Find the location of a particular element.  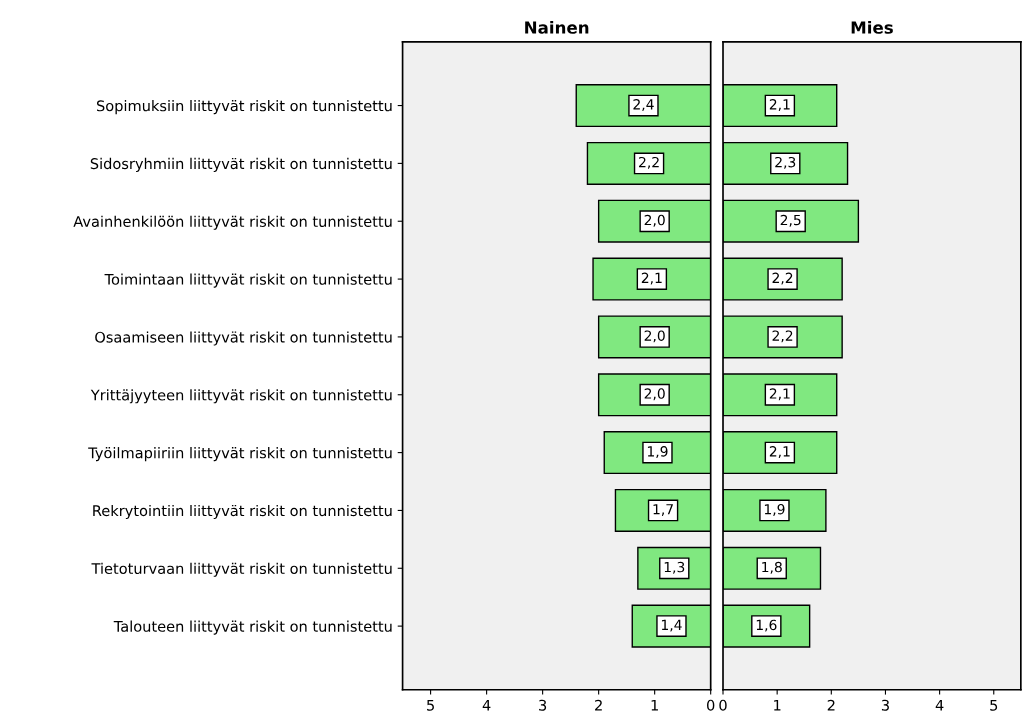

y-tick-label: Sidosryhmiin liittyvät riskit on tunnistettu is located at coordinates (241, 164).